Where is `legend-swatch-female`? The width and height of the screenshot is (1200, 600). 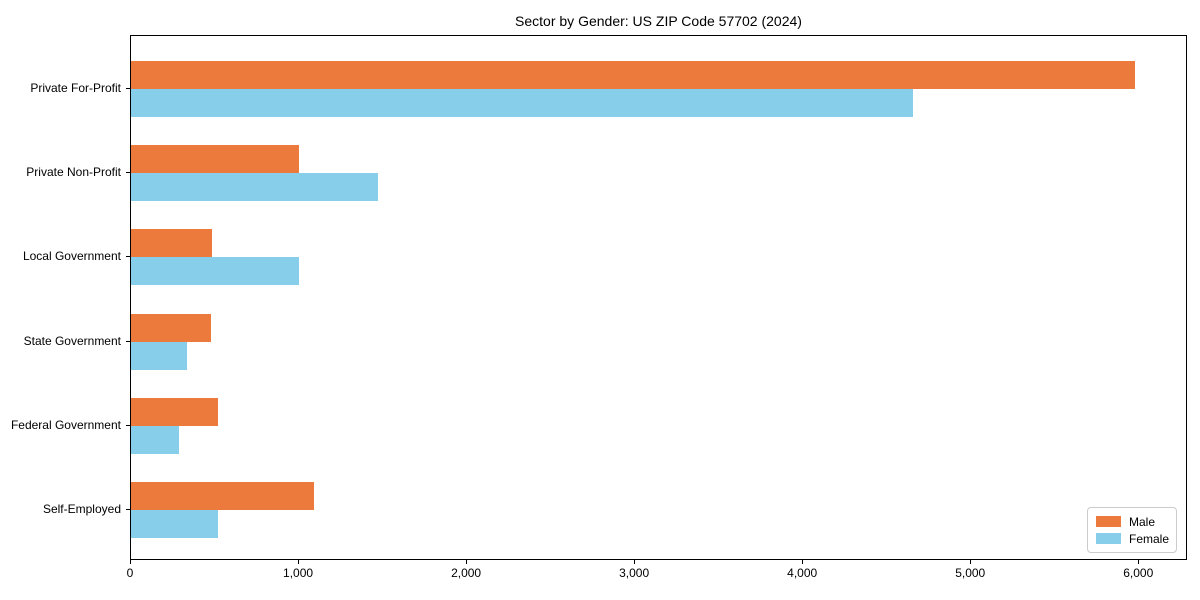 legend-swatch-female is located at coordinates (1108, 538).